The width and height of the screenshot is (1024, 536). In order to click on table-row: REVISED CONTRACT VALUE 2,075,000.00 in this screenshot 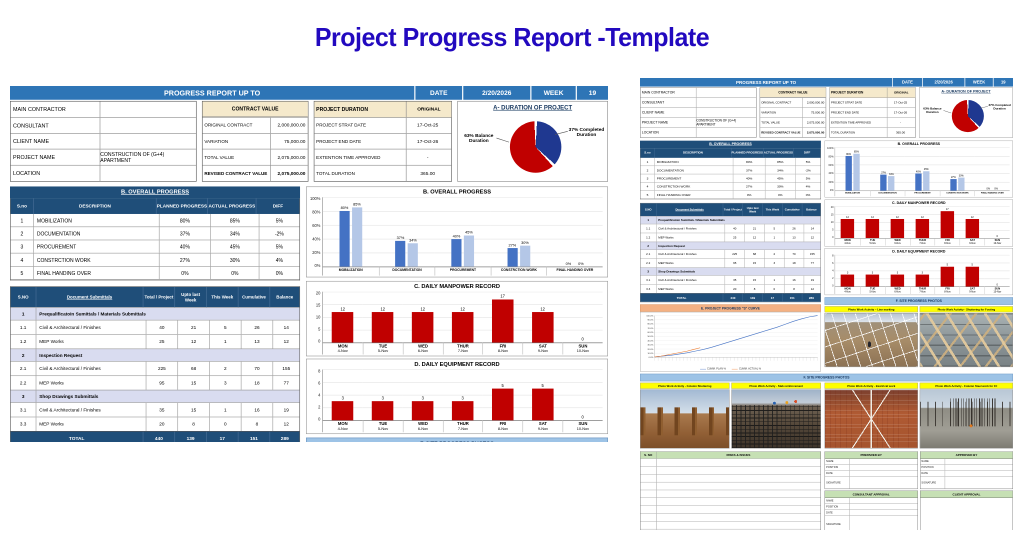, I will do `click(793, 132)`.